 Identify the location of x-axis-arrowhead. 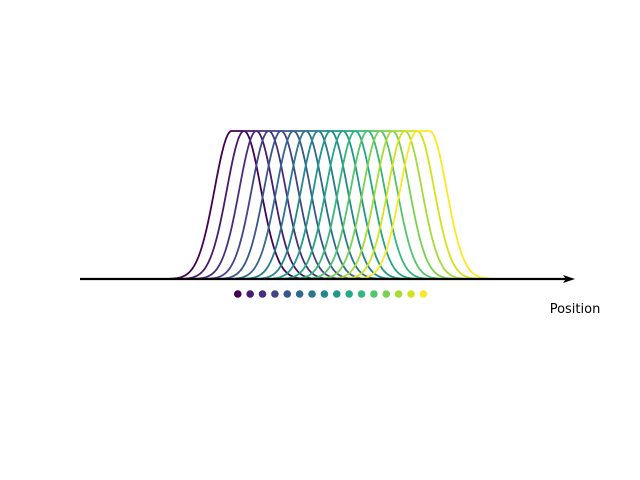
(569, 279).